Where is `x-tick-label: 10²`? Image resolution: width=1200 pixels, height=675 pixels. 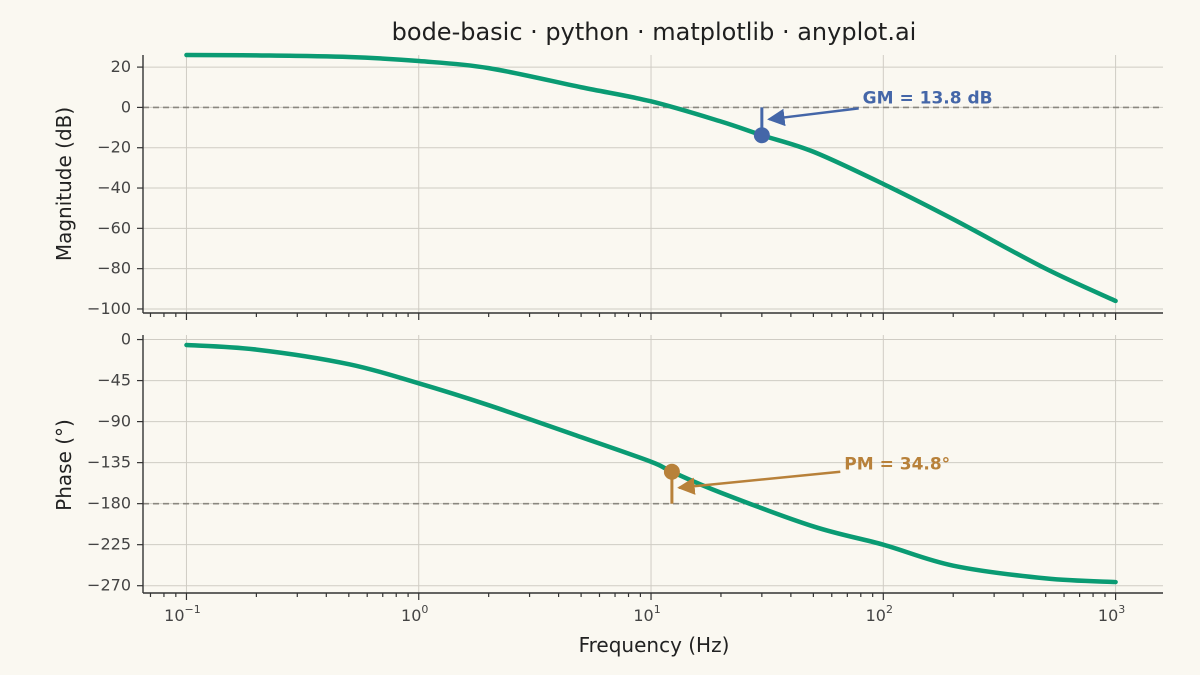
x-tick-label: 10² is located at coordinates (879, 614).